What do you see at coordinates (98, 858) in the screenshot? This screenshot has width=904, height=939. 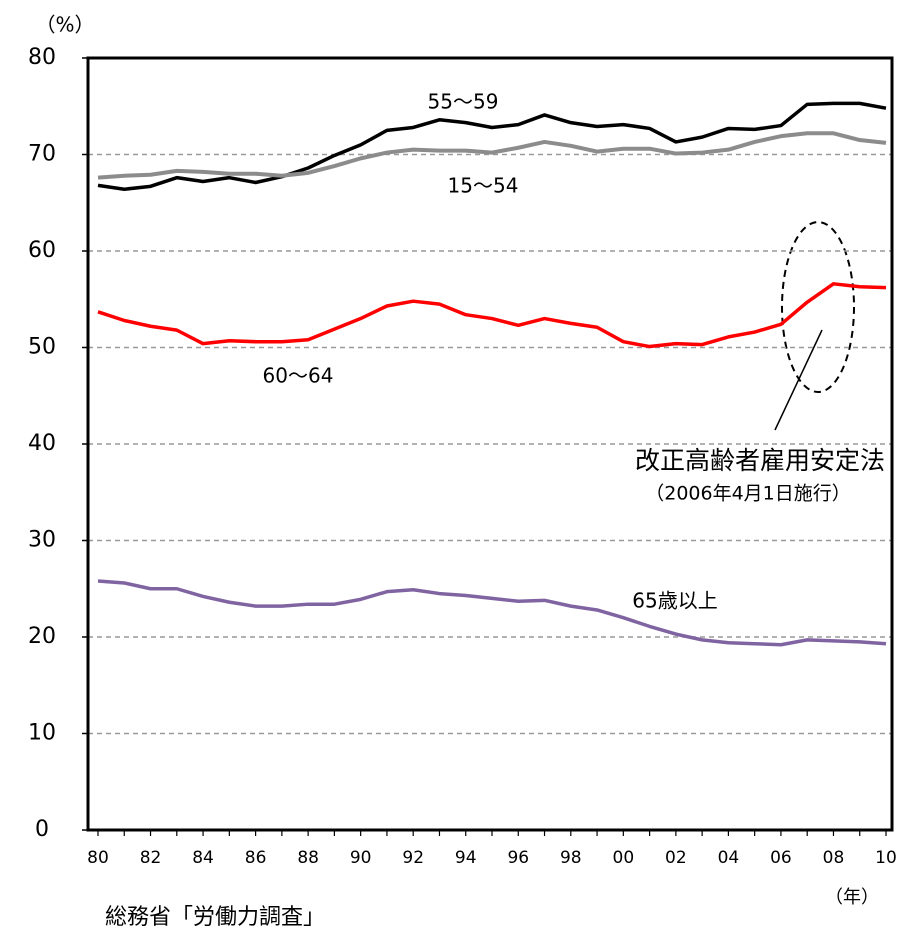 I see `x-tick-label: 80` at bounding box center [98, 858].